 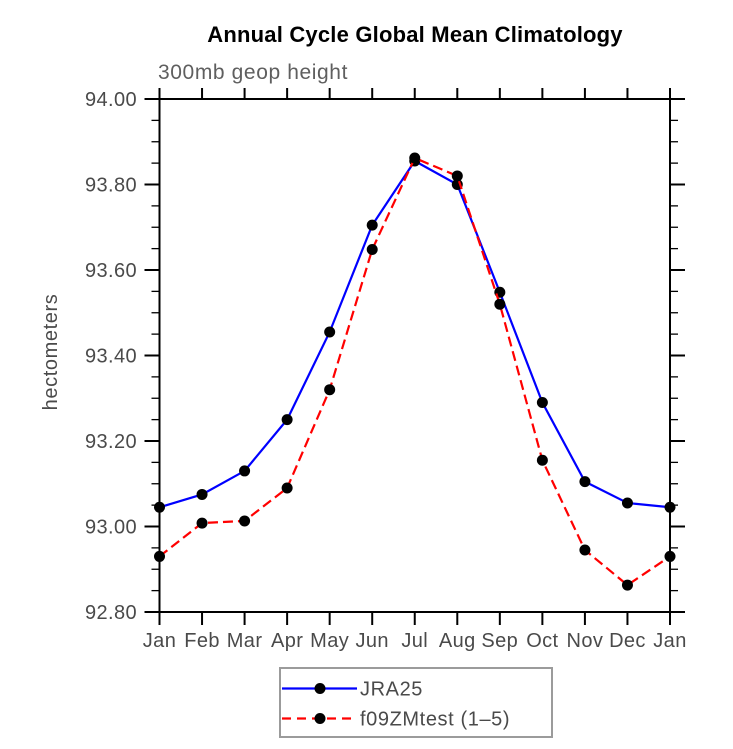 What do you see at coordinates (391, 690) in the screenshot?
I see `legend-label: JRA25` at bounding box center [391, 690].